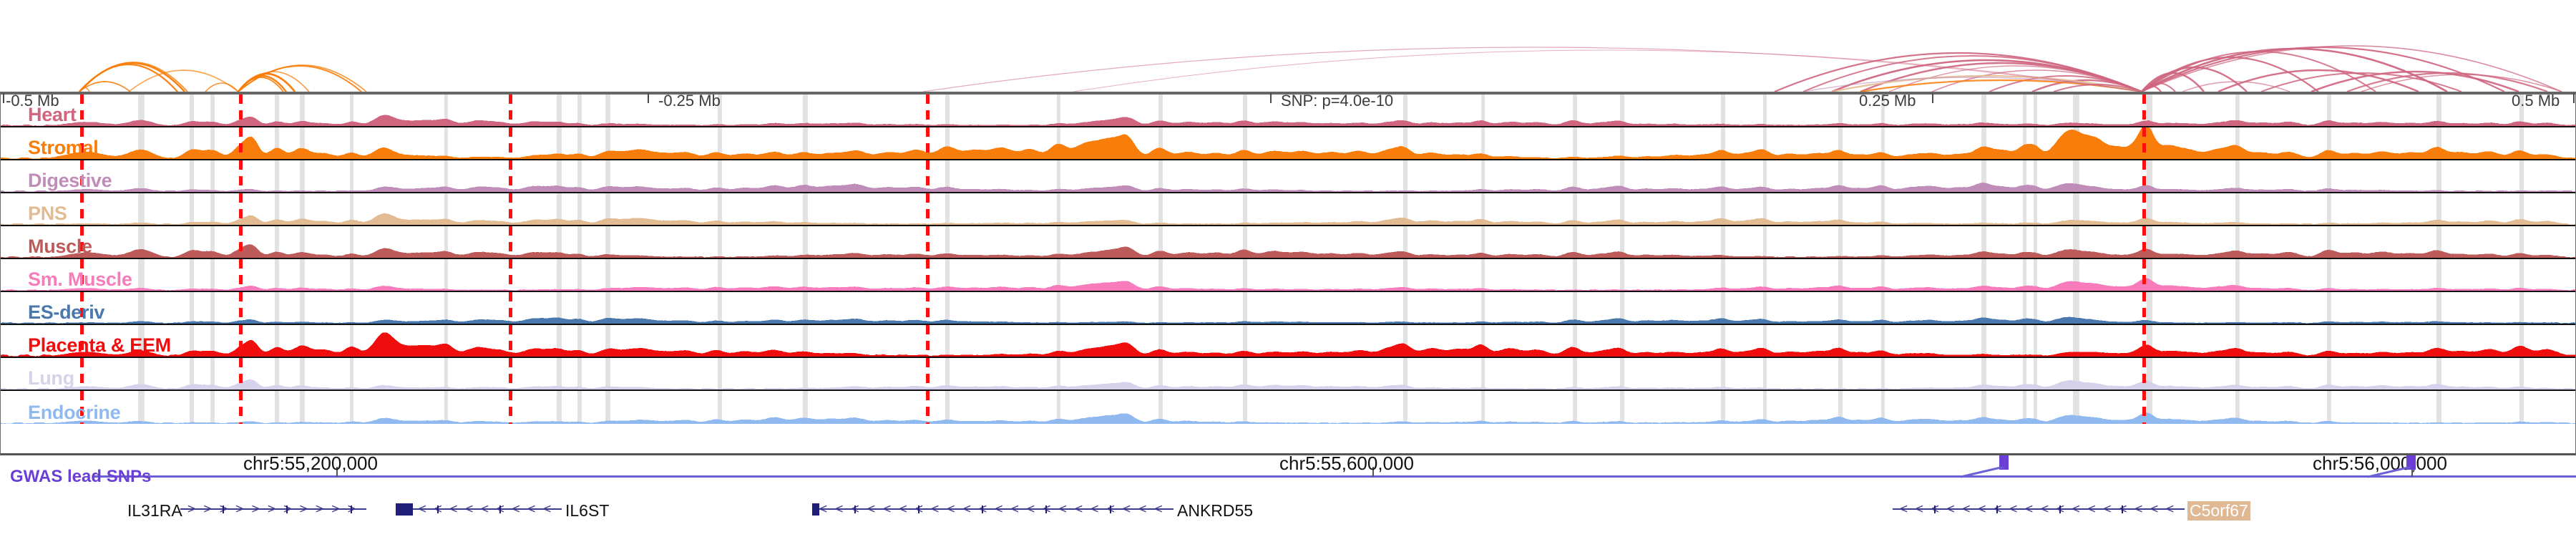 The height and width of the screenshot is (537, 2576). Describe the element at coordinates (1288, 111) in the screenshot. I see `track-row-heart: Heart` at that location.